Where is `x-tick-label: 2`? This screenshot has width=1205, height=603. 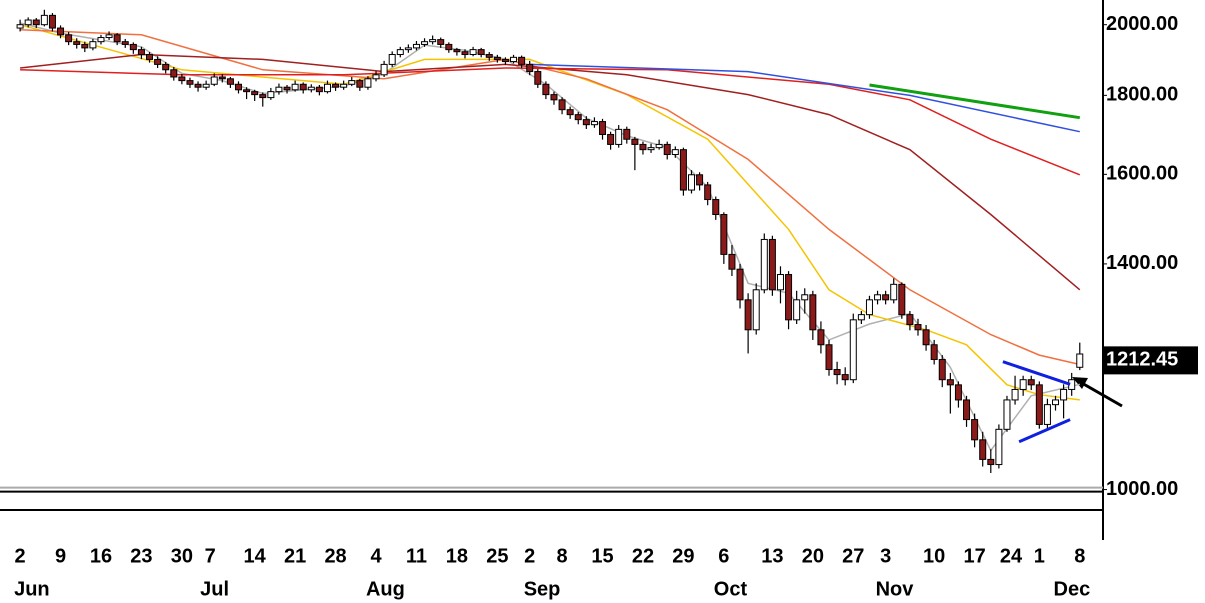
x-tick-label: 2 is located at coordinates (20, 556).